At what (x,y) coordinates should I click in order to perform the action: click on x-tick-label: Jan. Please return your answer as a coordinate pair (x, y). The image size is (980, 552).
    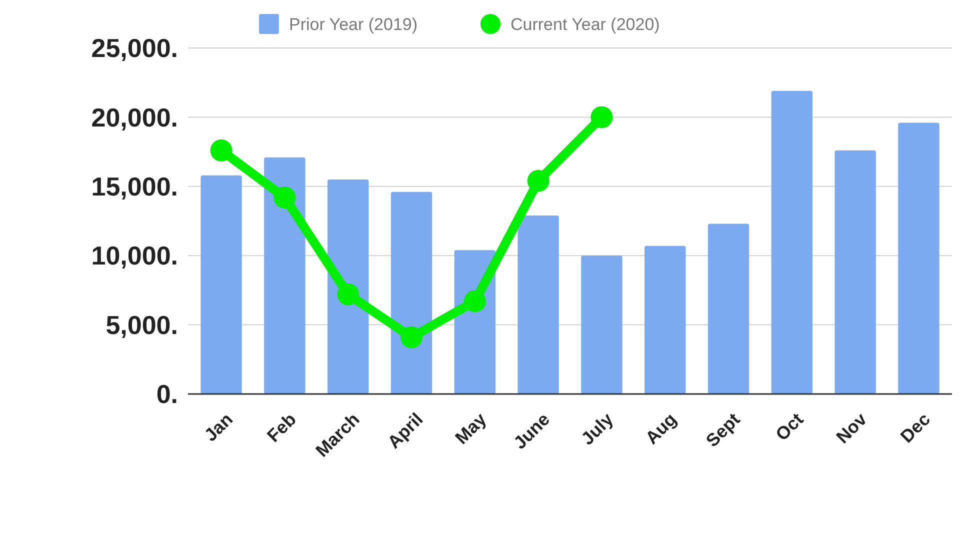
    Looking at the image, I should click on (218, 427).